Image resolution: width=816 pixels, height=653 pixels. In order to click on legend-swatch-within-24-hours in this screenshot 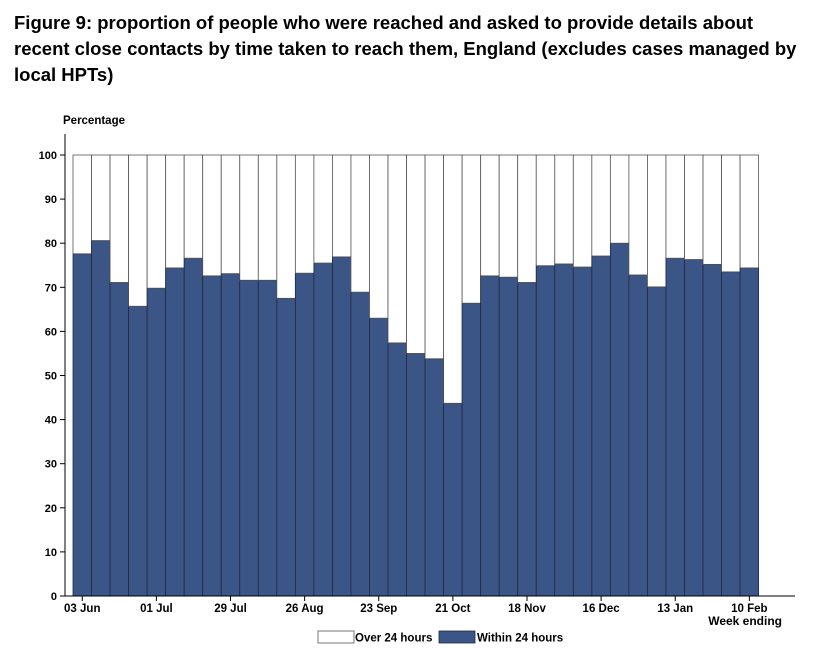, I will do `click(457, 637)`.